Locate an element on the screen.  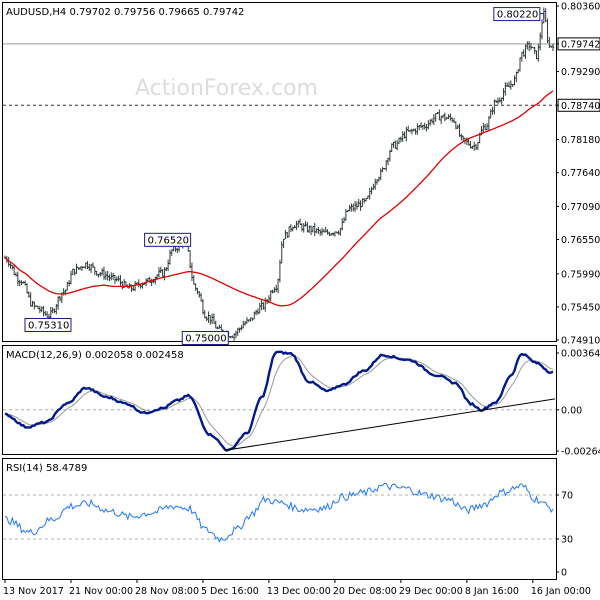
time-axis-label: 21 Nov 00:00 is located at coordinates (101, 591).